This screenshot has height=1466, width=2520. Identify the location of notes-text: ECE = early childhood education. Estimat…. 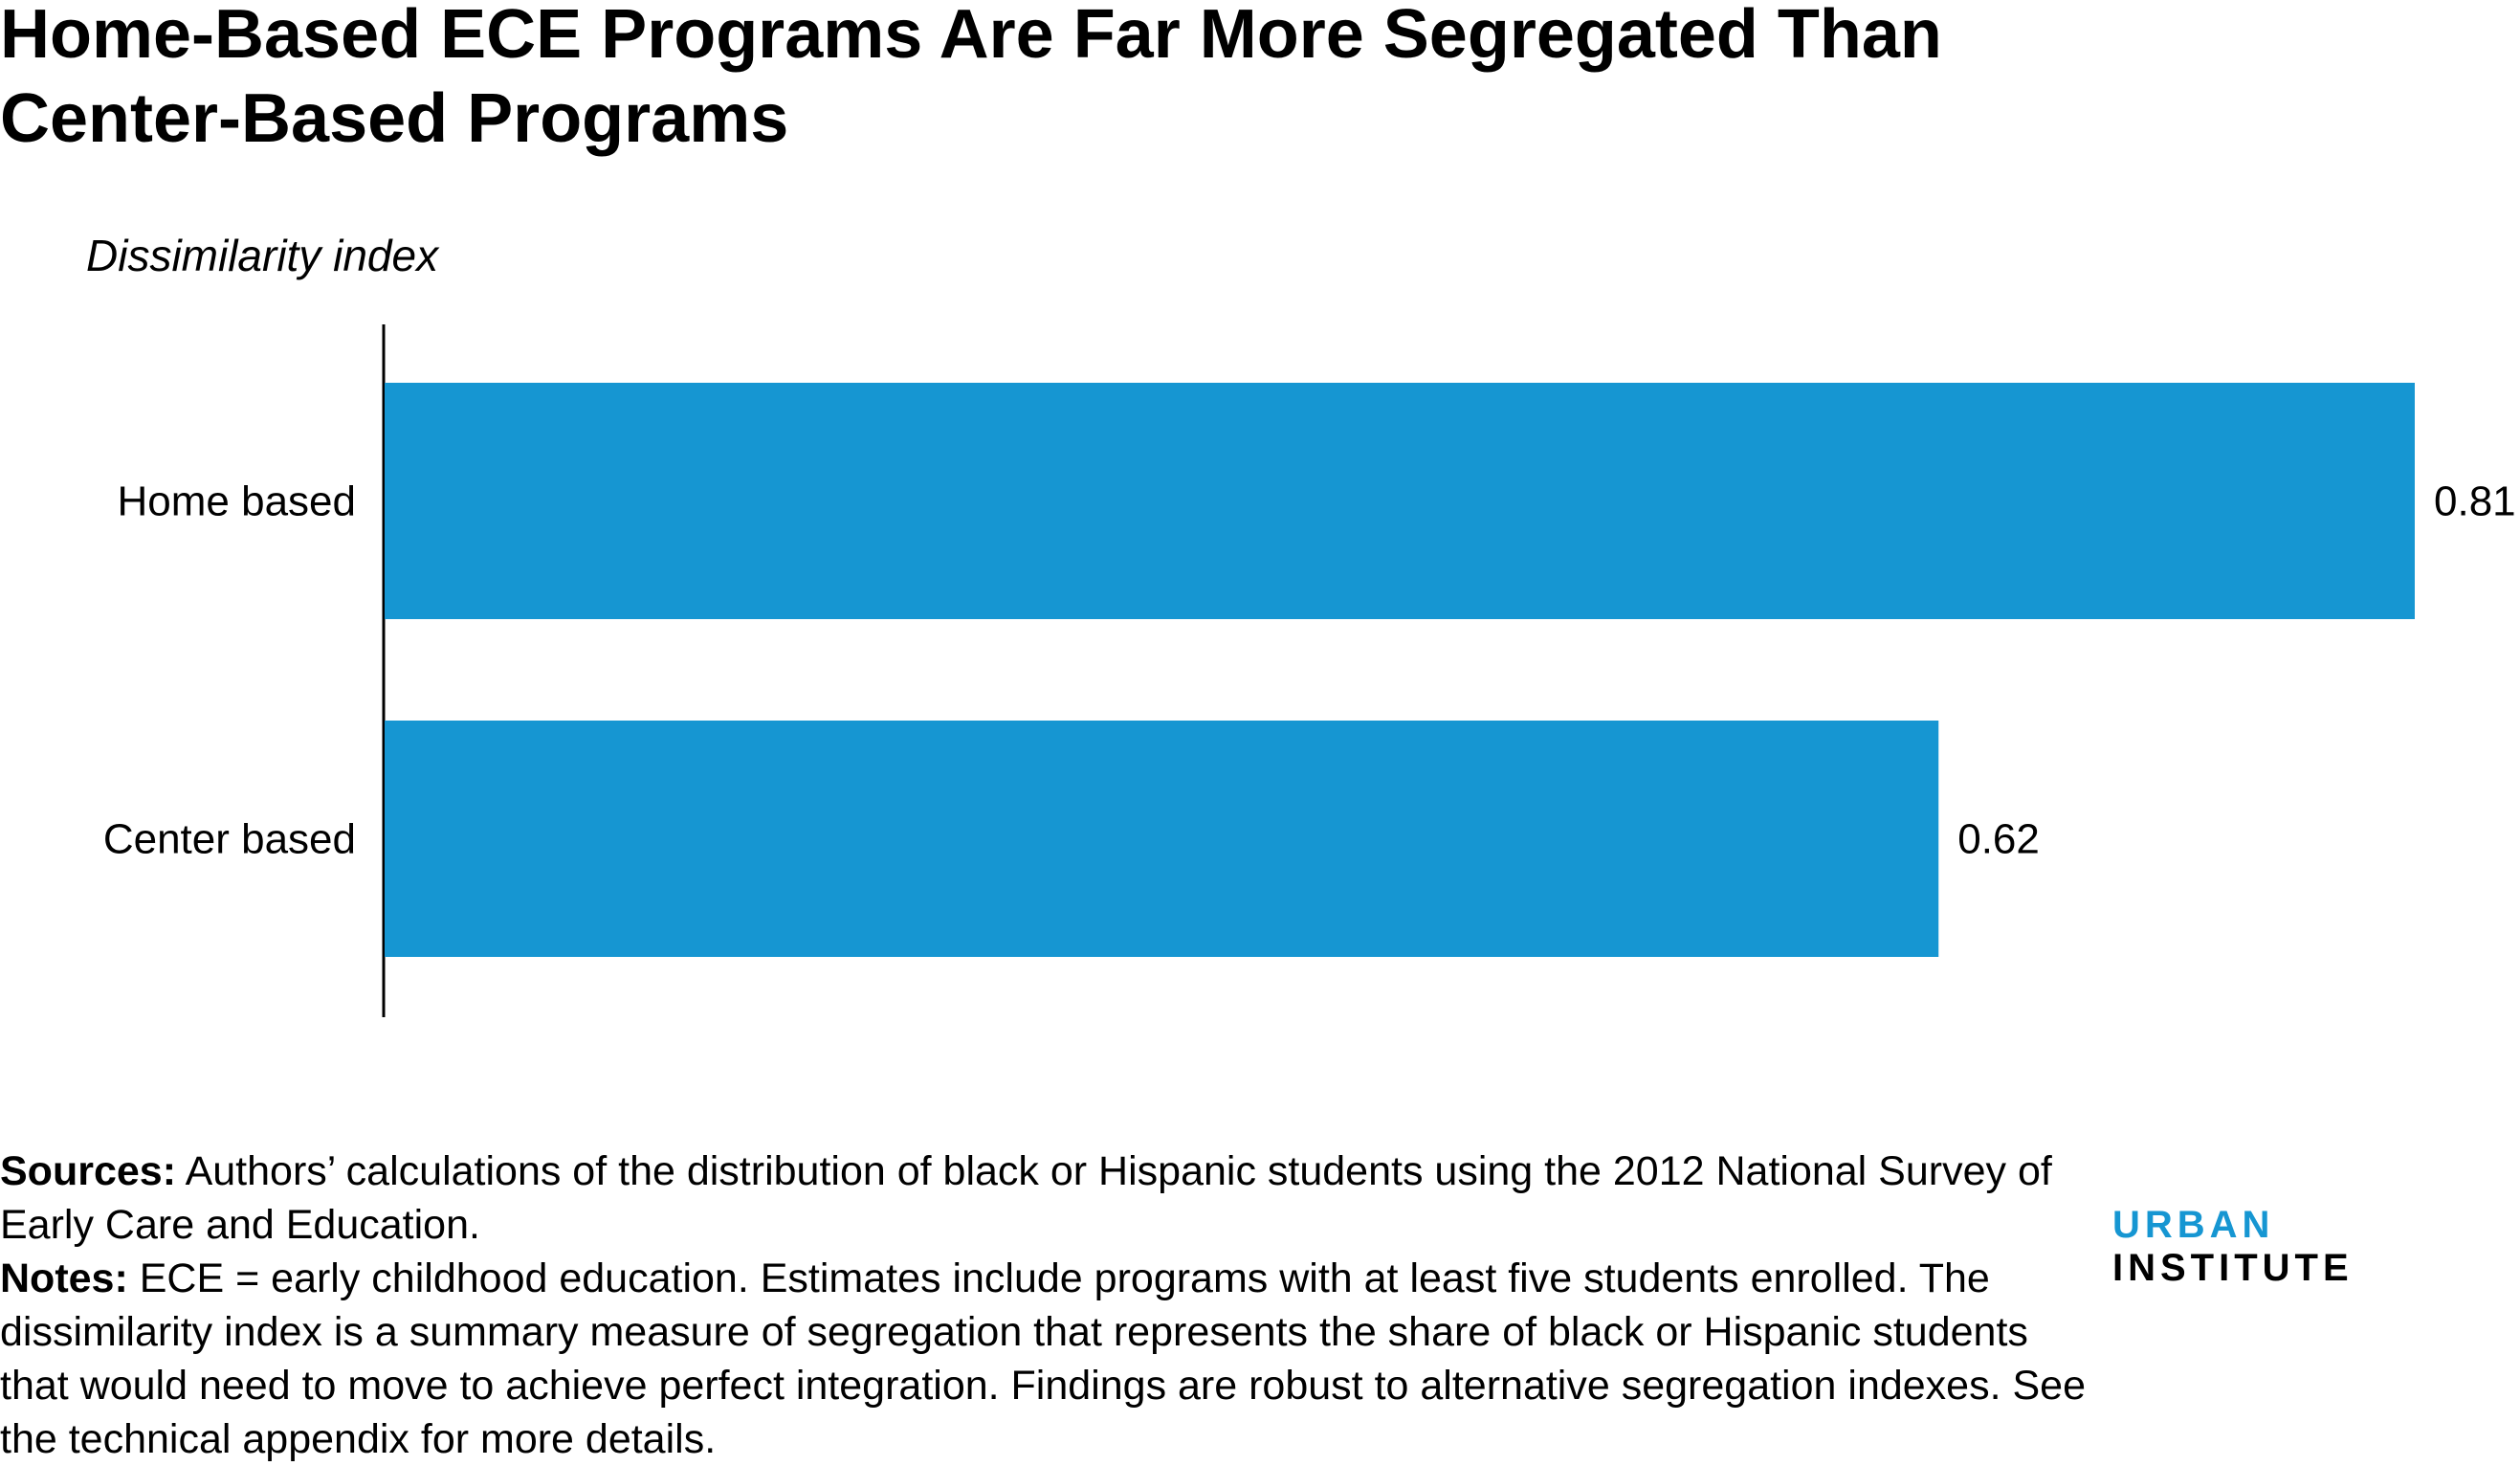
(1043, 1358).